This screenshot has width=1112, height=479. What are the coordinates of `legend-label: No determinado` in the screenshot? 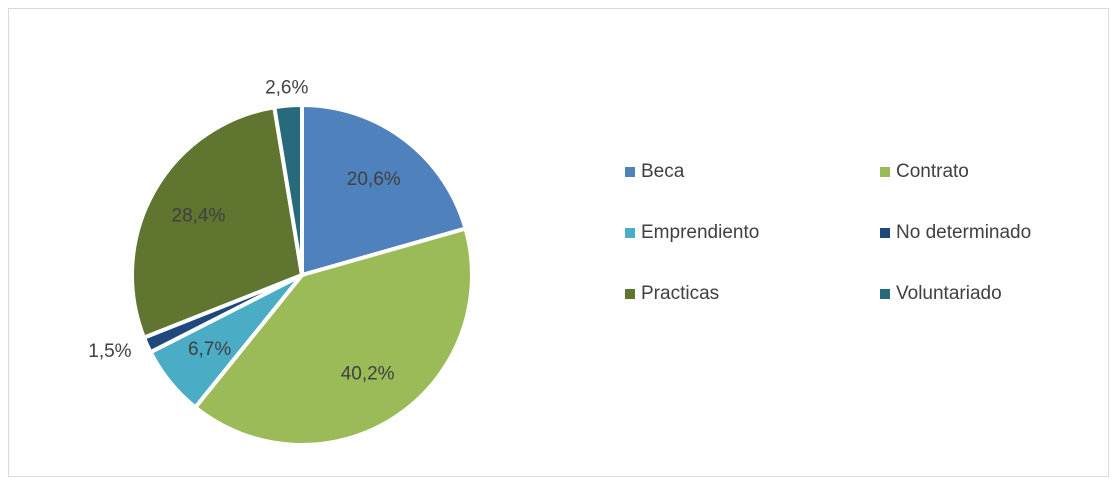 It's located at (963, 232).